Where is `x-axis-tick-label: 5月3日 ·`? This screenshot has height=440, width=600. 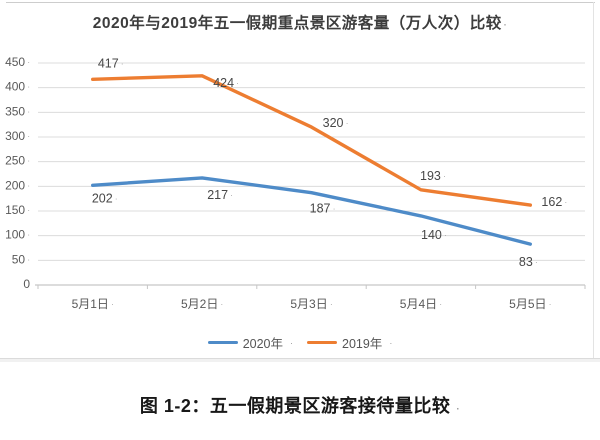
x-axis-tick-label: 5月3日 · is located at coordinates (311, 304).